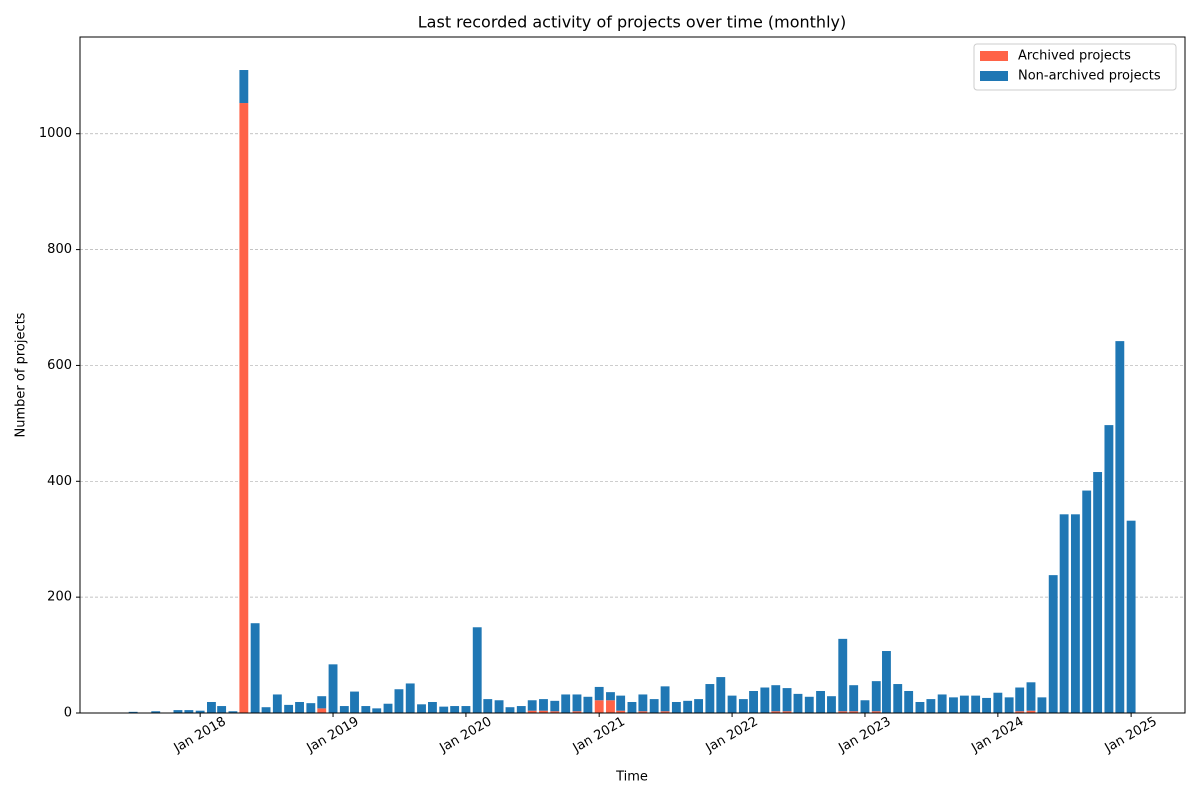  I want to click on y-tick-label: 200, so click(59, 597).